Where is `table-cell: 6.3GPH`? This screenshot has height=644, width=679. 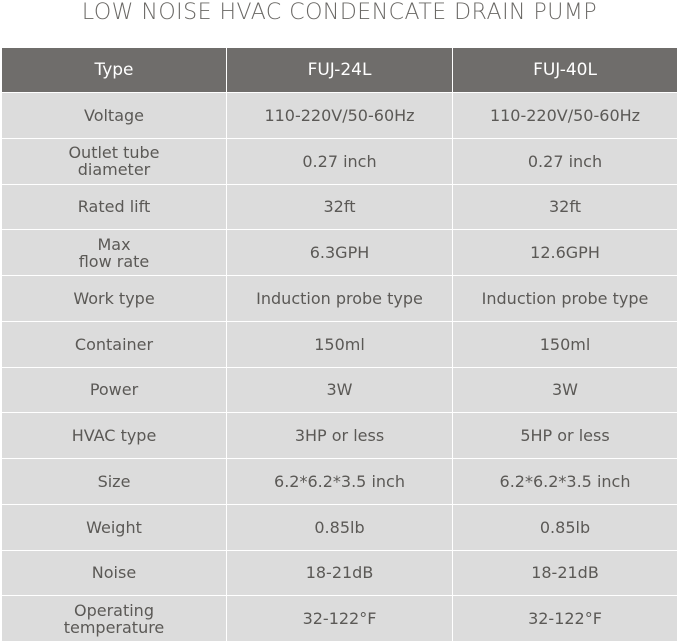 table-cell: 6.3GPH is located at coordinates (339, 252).